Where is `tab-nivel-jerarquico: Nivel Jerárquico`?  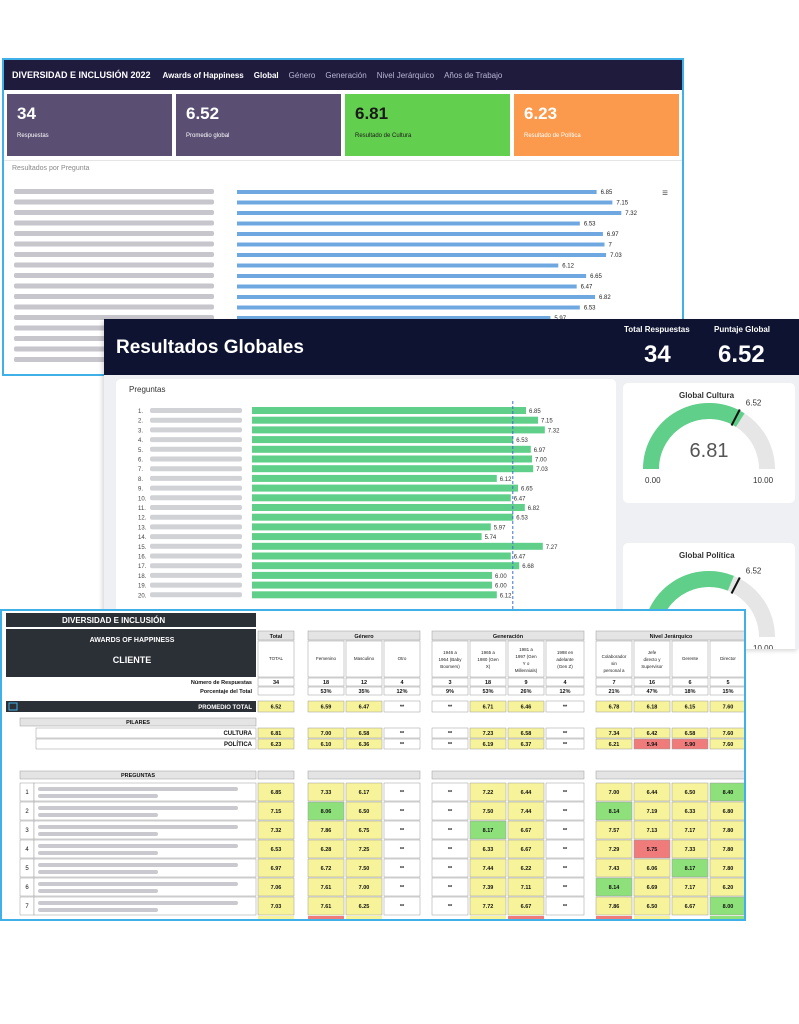 tab-nivel-jerarquico: Nivel Jerárquico is located at coordinates (405, 75).